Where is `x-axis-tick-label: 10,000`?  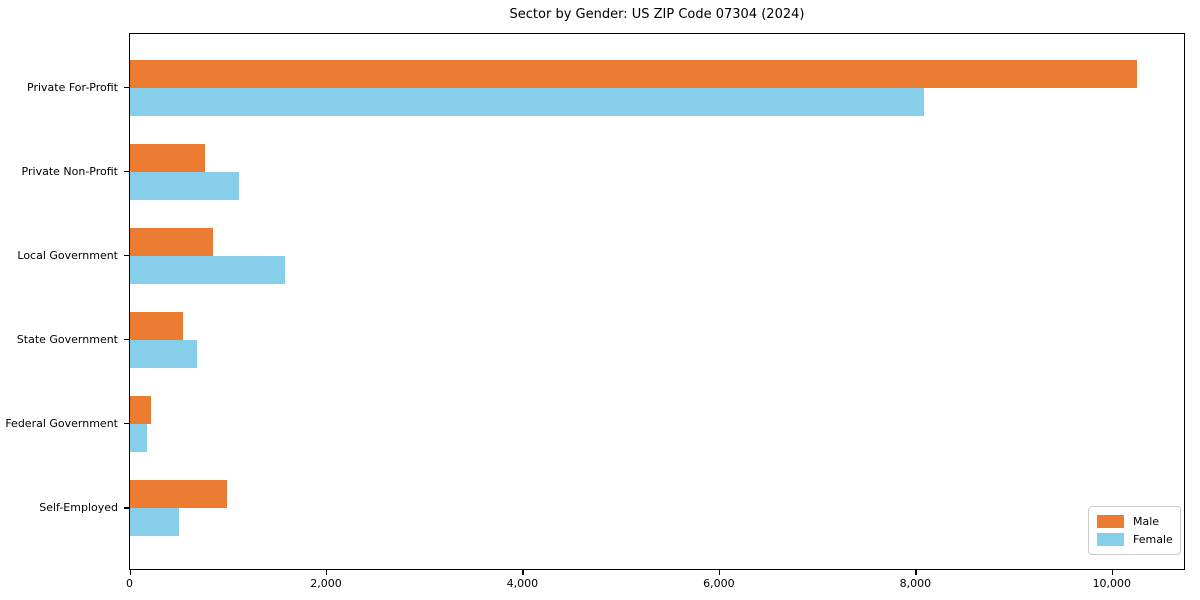 x-axis-tick-label: 10,000 is located at coordinates (1112, 583).